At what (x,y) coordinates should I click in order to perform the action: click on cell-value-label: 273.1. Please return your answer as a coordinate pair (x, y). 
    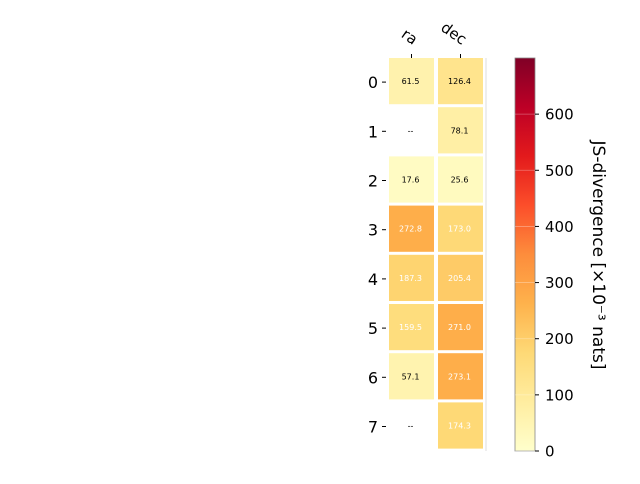
    Looking at the image, I should click on (459, 376).